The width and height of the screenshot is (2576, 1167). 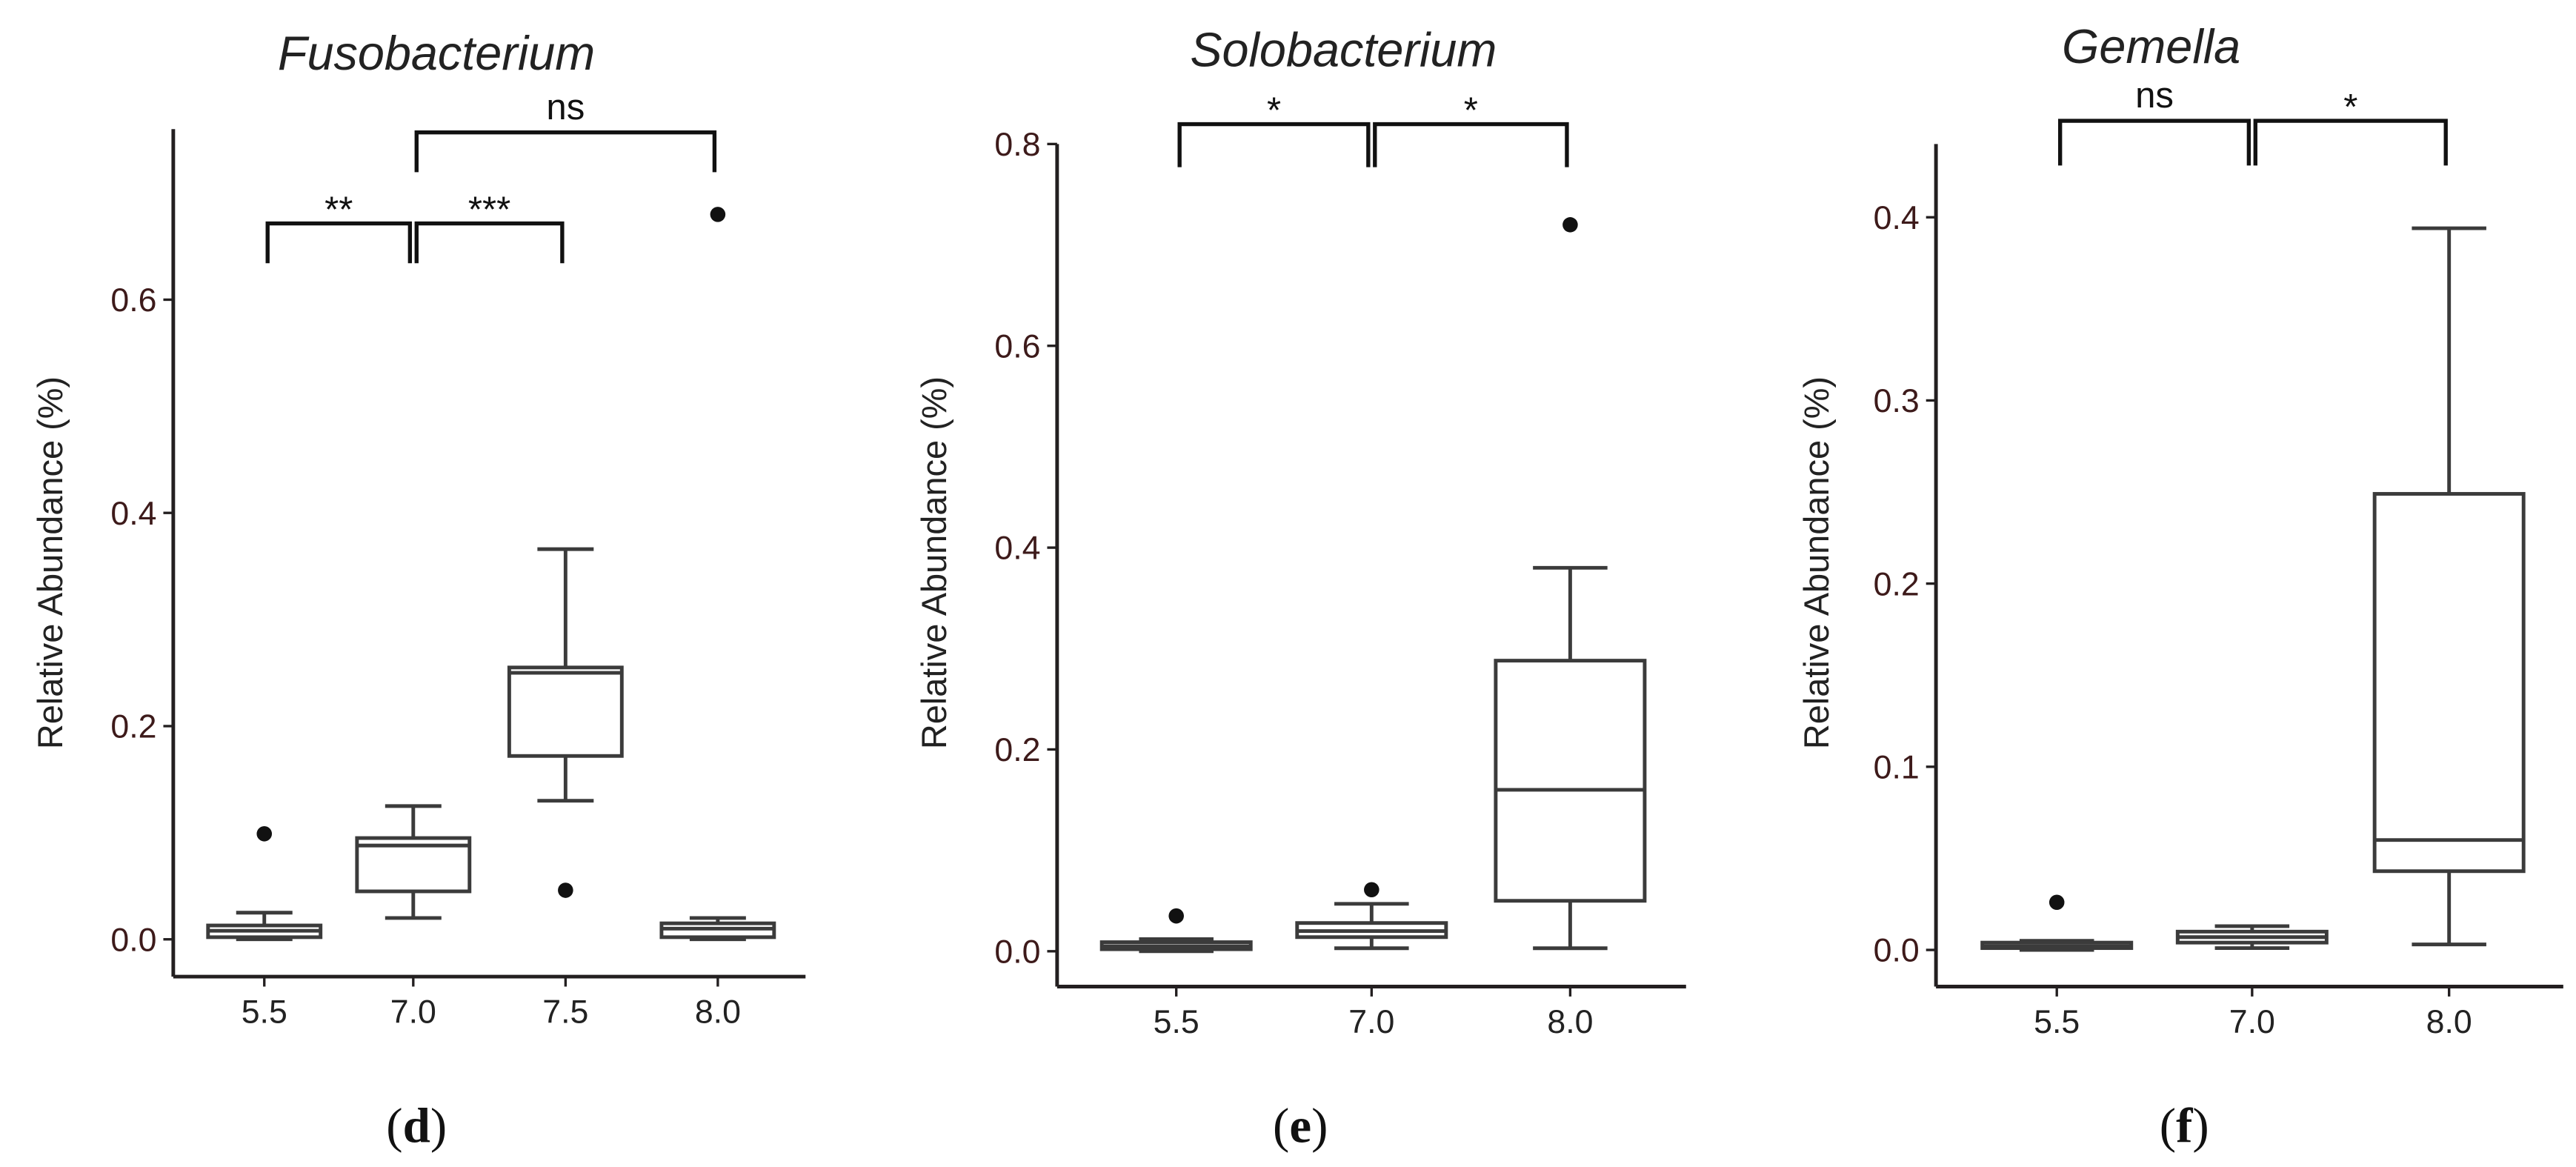 What do you see at coordinates (50, 562) in the screenshot?
I see `panel-d-ylabel: Relative Abundance (%)` at bounding box center [50, 562].